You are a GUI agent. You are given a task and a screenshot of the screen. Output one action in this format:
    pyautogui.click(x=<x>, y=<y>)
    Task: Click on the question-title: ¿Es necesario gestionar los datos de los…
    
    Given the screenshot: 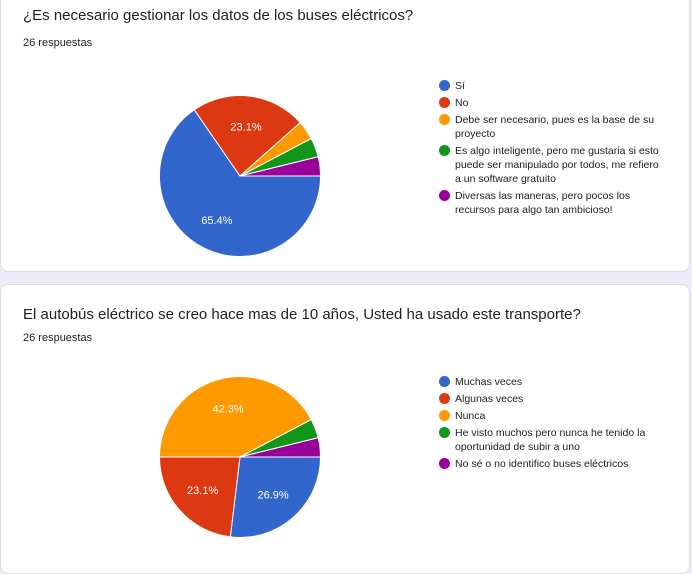 What is the action you would take?
    pyautogui.click(x=218, y=15)
    